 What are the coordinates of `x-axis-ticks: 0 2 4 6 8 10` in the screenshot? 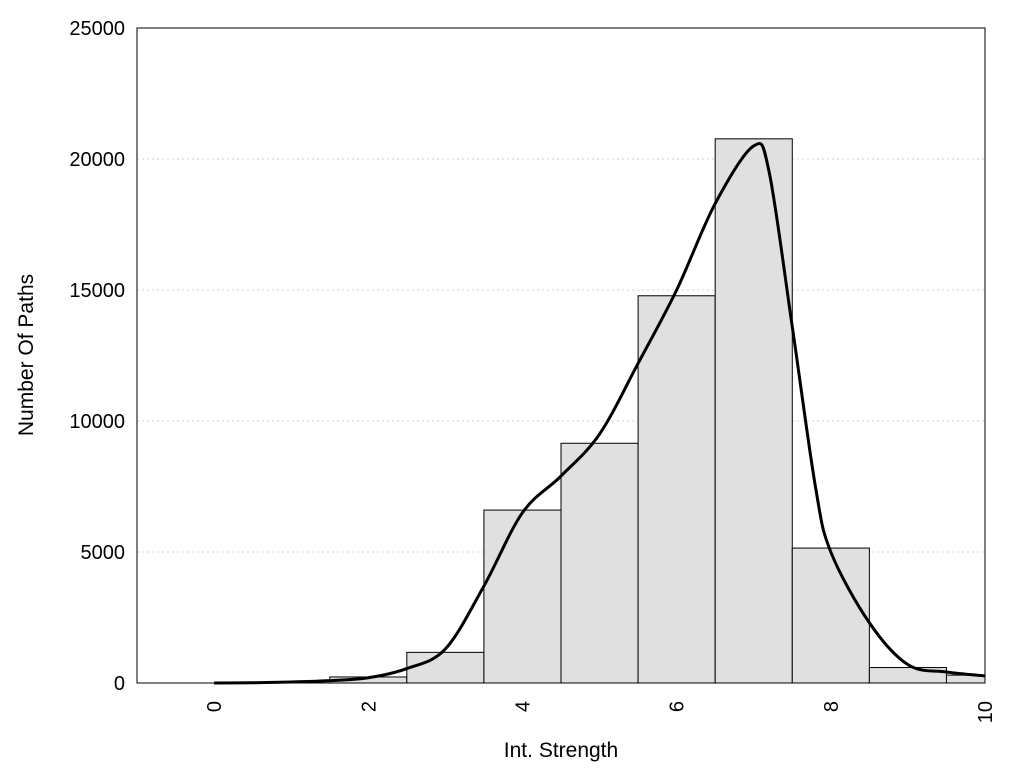 It's located at (600, 712).